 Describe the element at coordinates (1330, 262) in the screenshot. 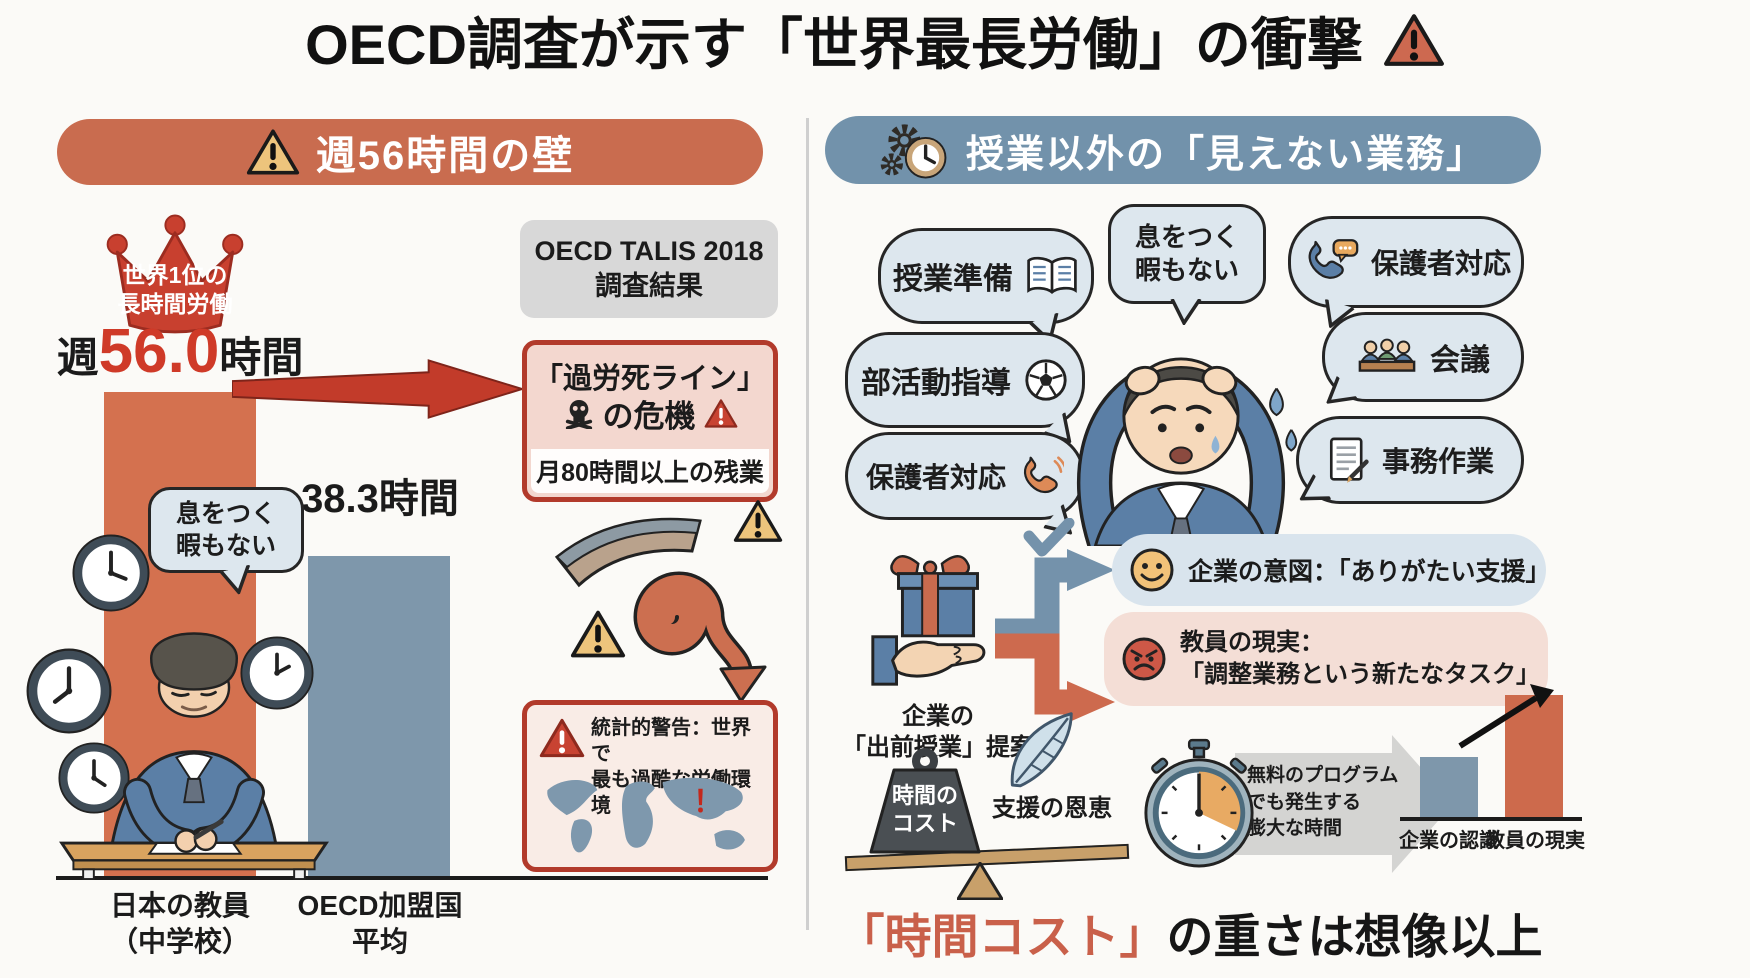

I see `phone-chat-icon` at that location.